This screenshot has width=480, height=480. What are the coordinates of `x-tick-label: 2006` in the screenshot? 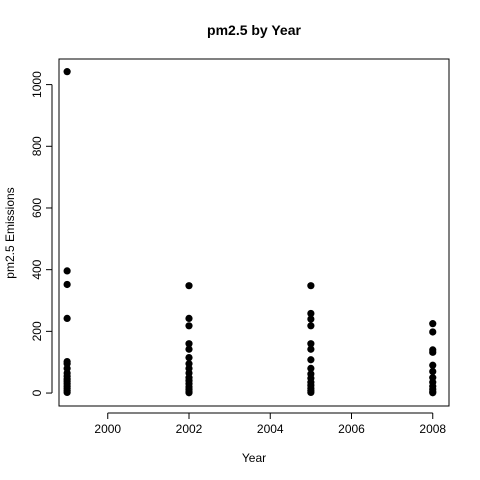 It's located at (351, 429).